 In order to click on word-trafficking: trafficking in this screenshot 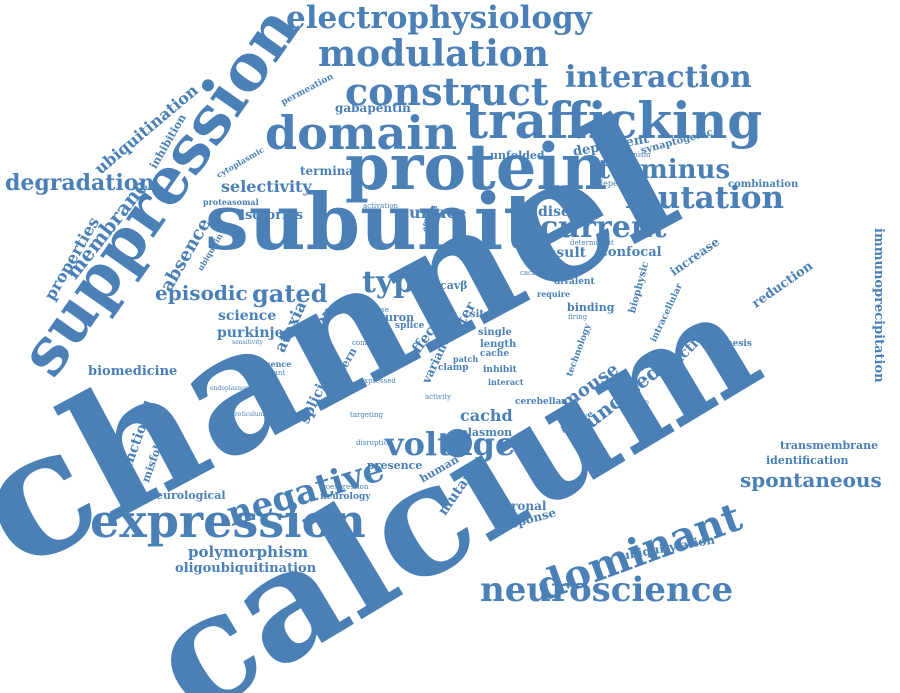, I will do `click(614, 120)`.